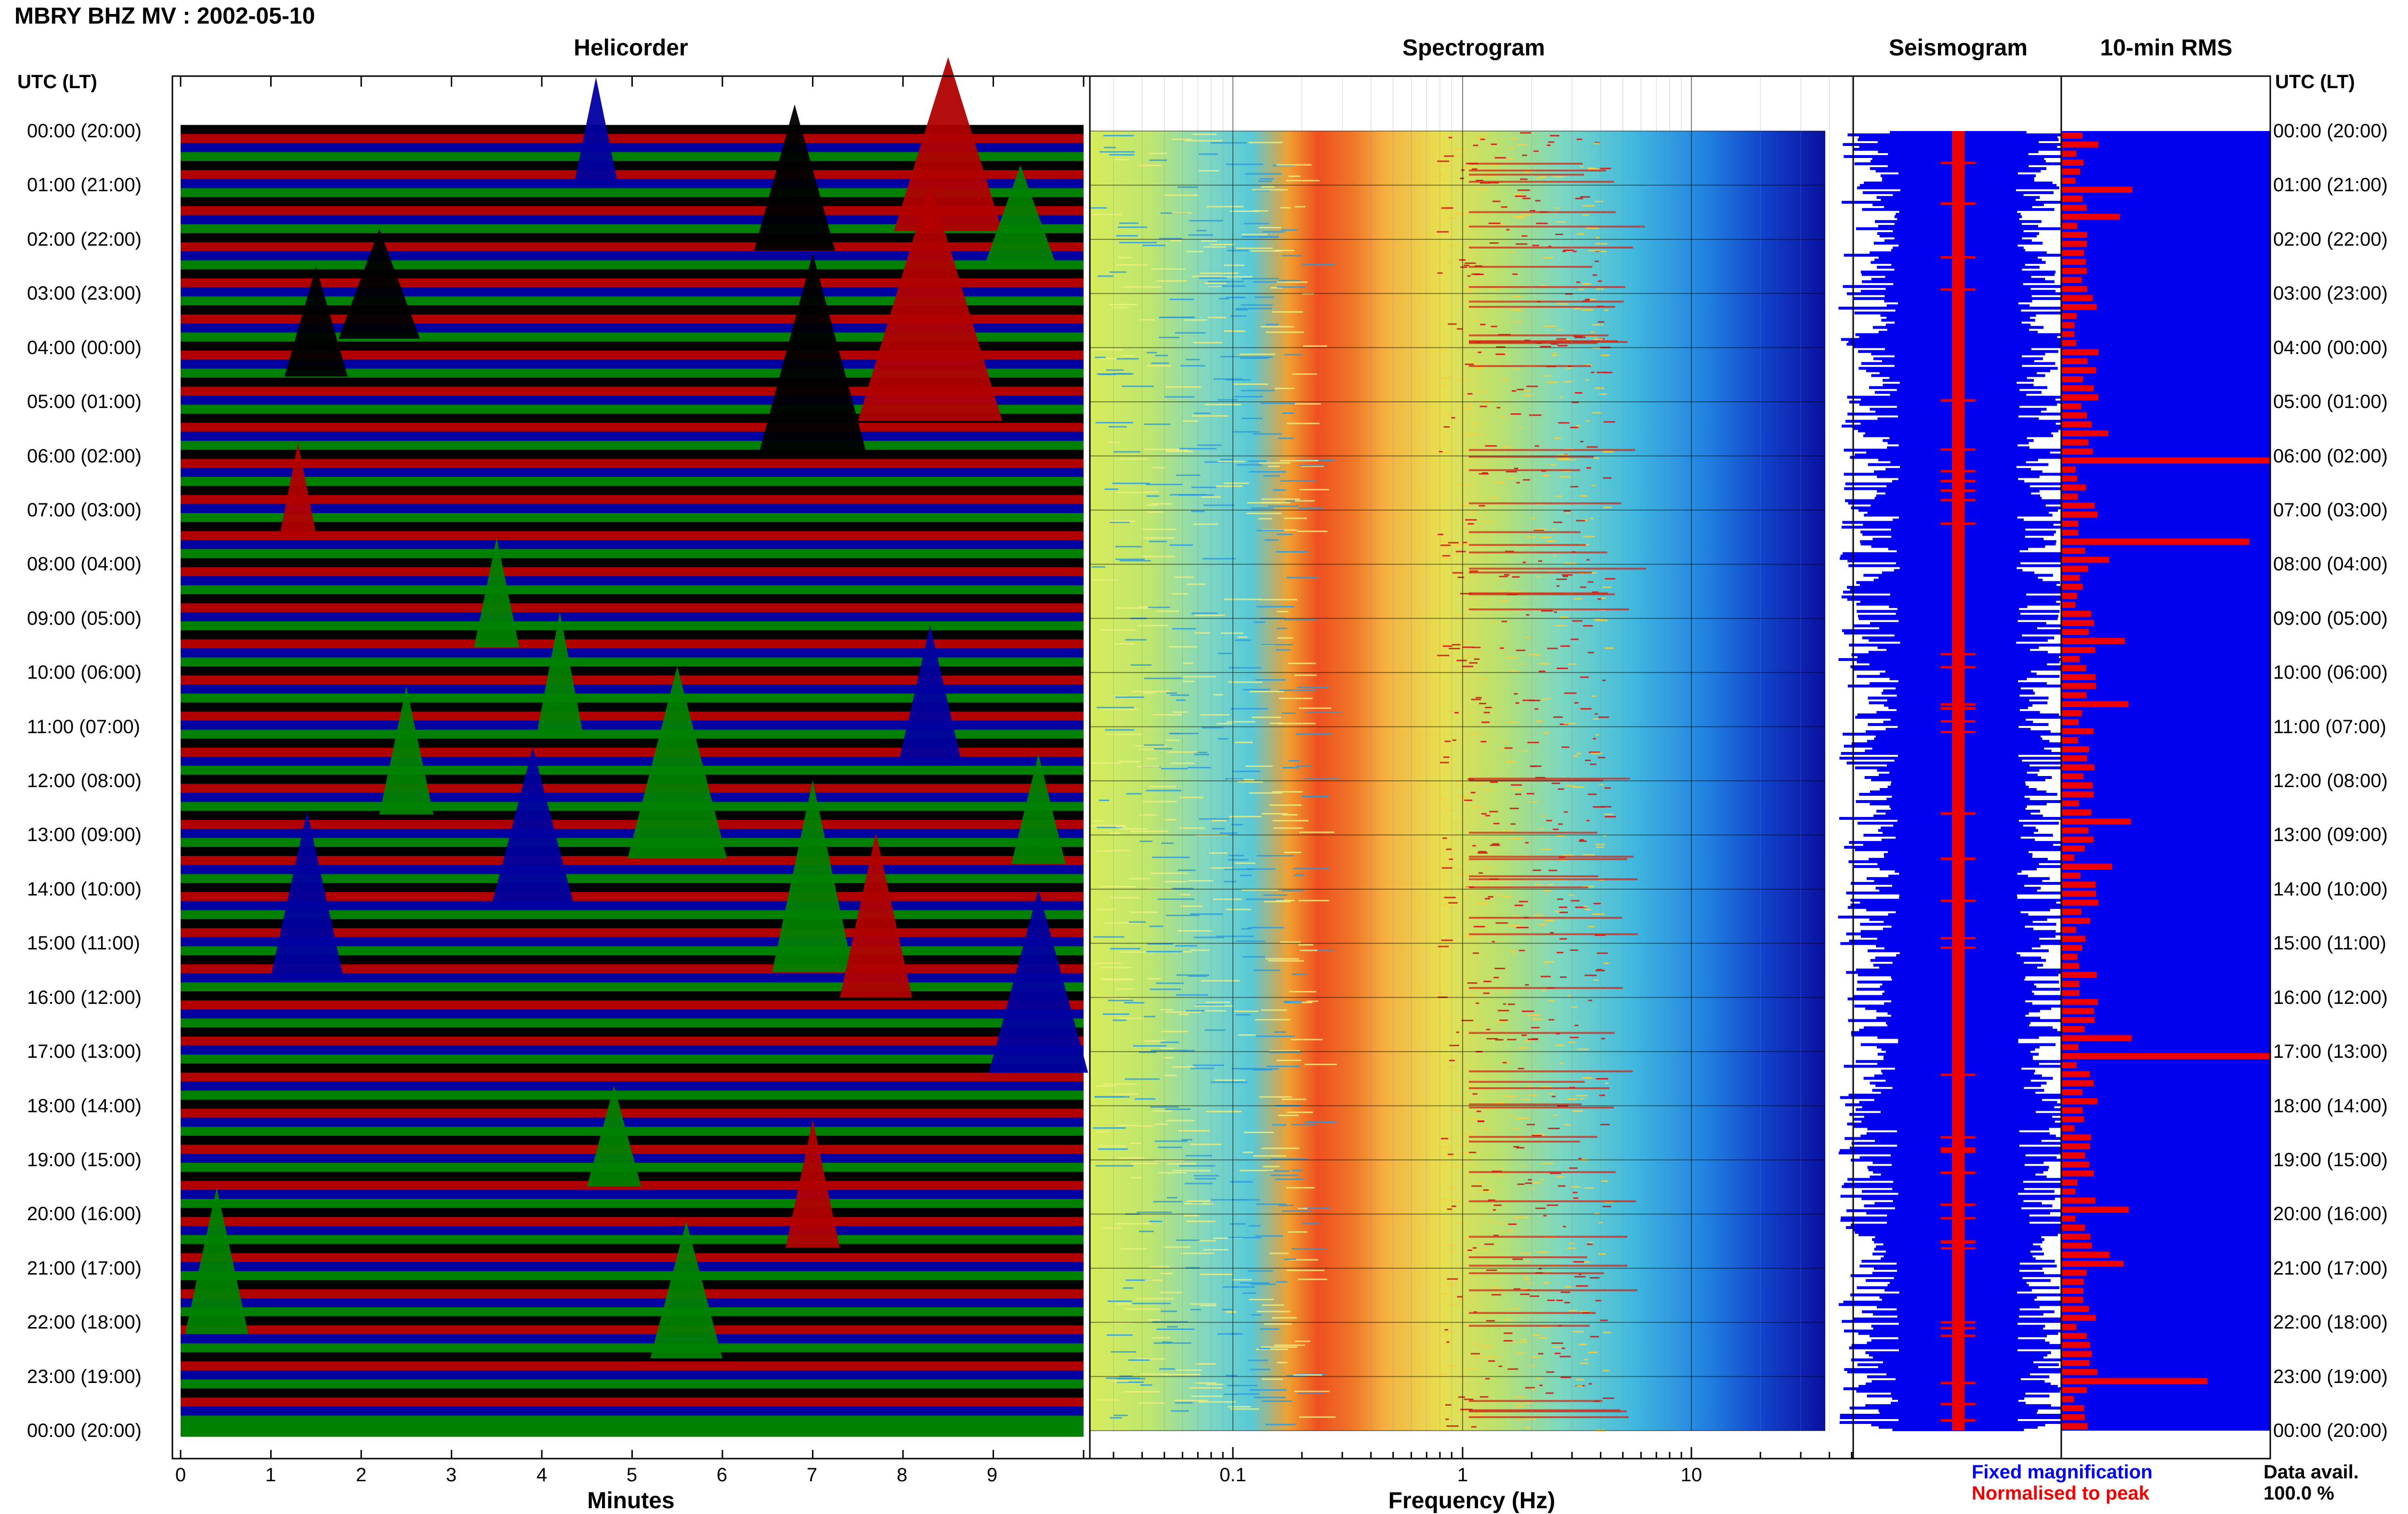  I want to click on seismogram-title: Seismogram, so click(1958, 48).